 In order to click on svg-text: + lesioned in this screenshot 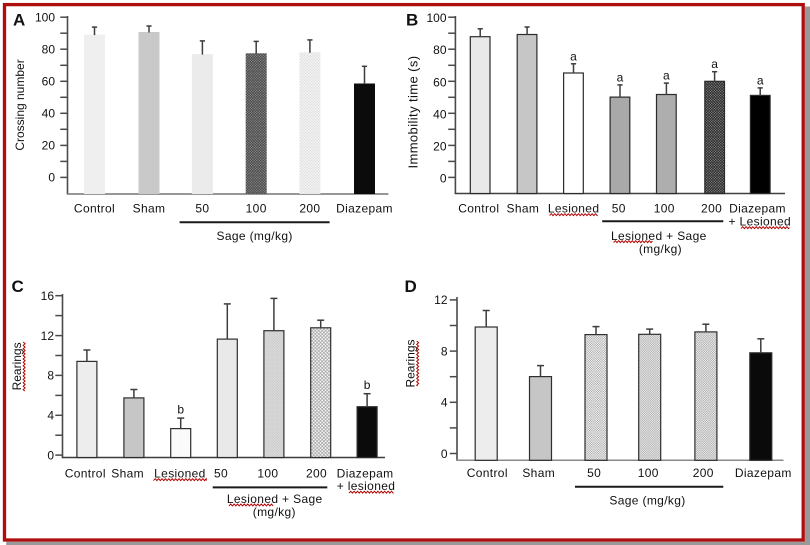, I will do `click(366, 486)`.